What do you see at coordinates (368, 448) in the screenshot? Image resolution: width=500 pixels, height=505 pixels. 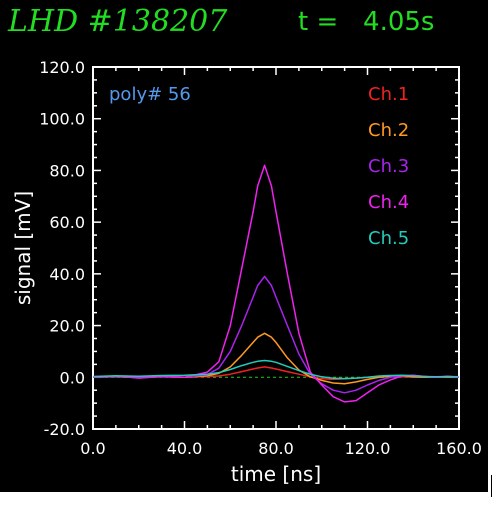 I see `x-tick-label: 120.0` at bounding box center [368, 448].